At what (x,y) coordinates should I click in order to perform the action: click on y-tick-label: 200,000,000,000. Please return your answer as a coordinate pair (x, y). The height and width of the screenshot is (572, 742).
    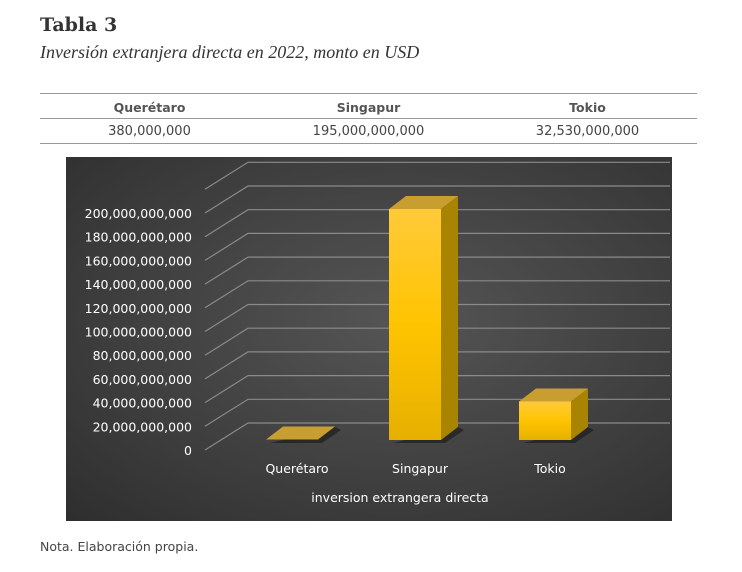
    Looking at the image, I should click on (138, 213).